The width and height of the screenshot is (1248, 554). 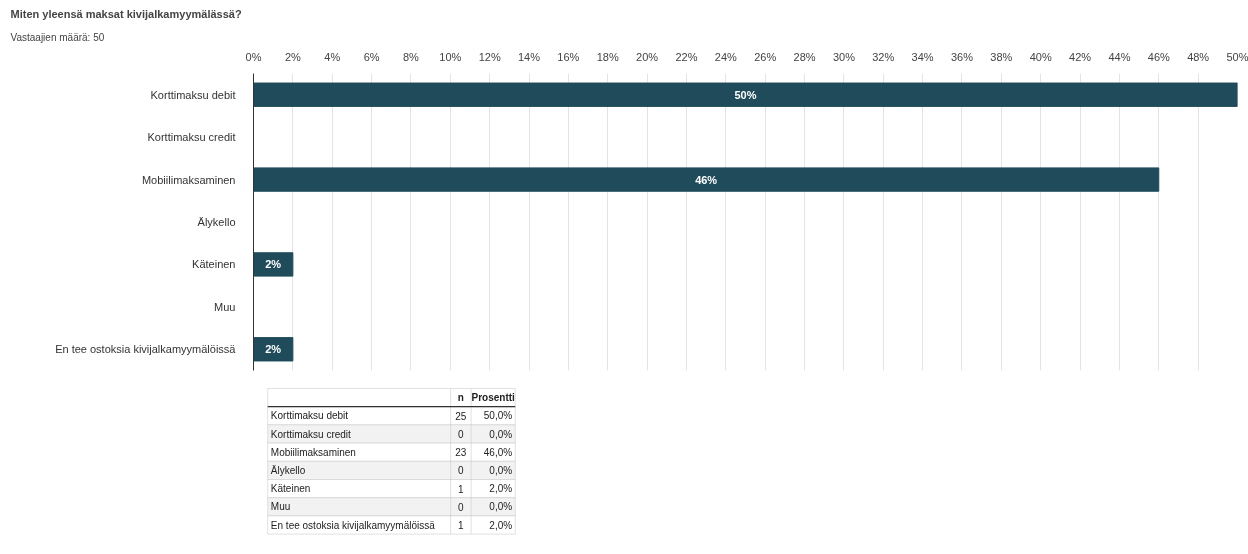 I want to click on text: Prosentti, so click(x=493, y=398).